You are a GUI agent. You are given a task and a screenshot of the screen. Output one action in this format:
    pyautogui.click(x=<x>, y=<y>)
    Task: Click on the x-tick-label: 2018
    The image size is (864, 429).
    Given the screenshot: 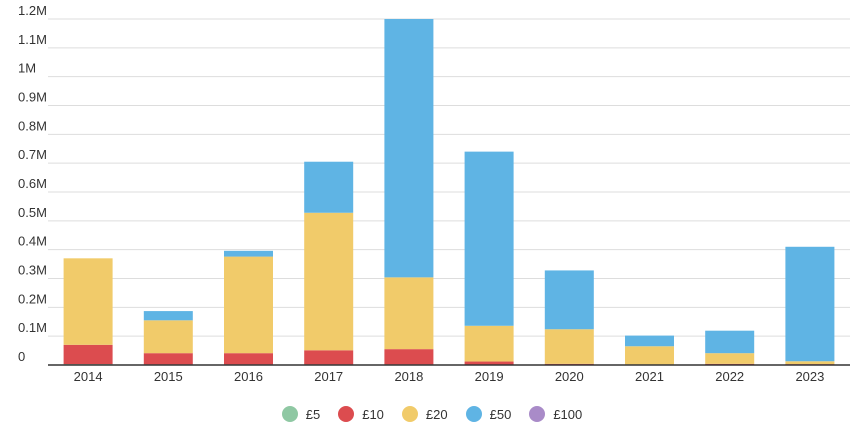 What is the action you would take?
    pyautogui.click(x=408, y=376)
    